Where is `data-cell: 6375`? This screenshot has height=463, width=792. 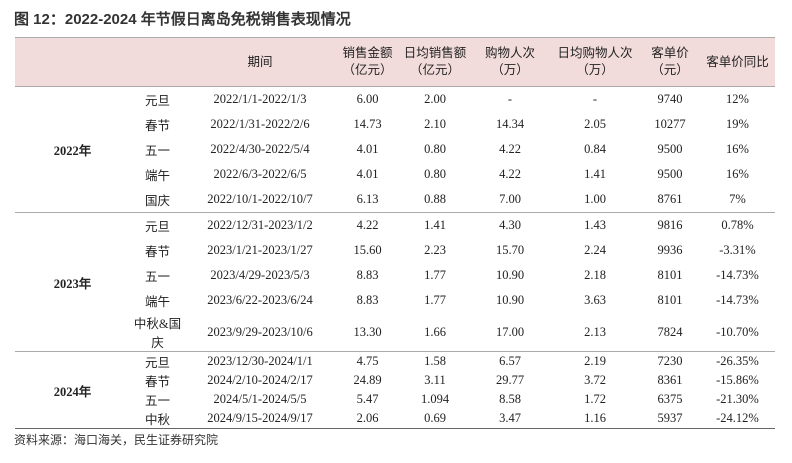
data-cell: 6375 is located at coordinates (670, 399).